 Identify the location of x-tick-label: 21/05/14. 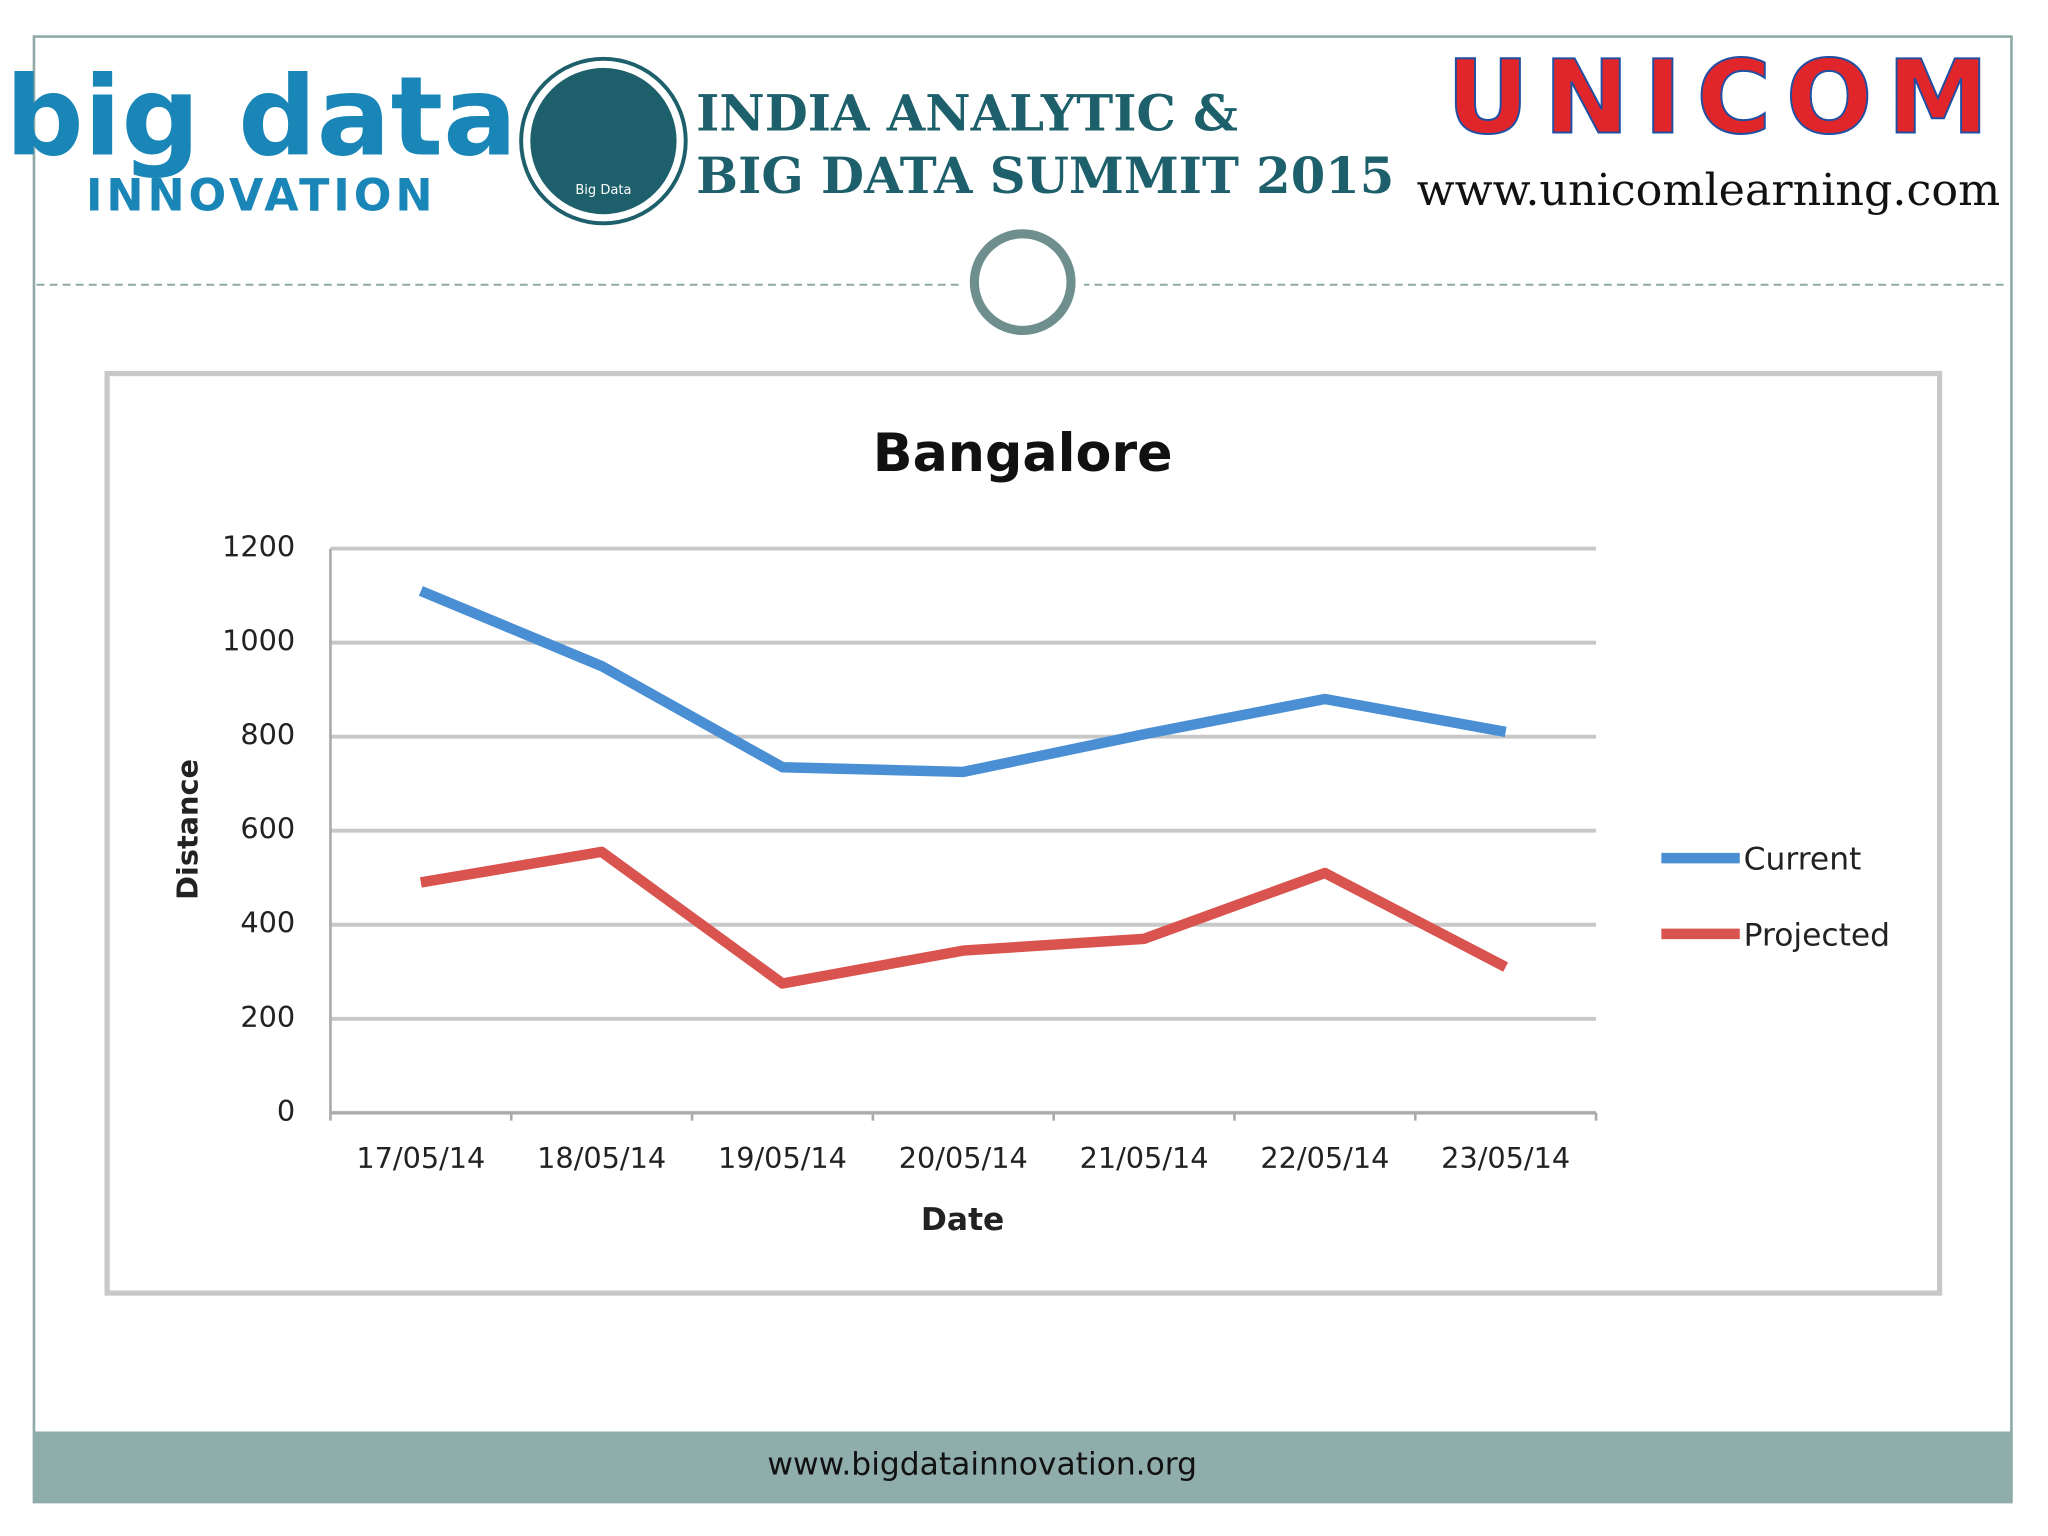
(1144, 1158).